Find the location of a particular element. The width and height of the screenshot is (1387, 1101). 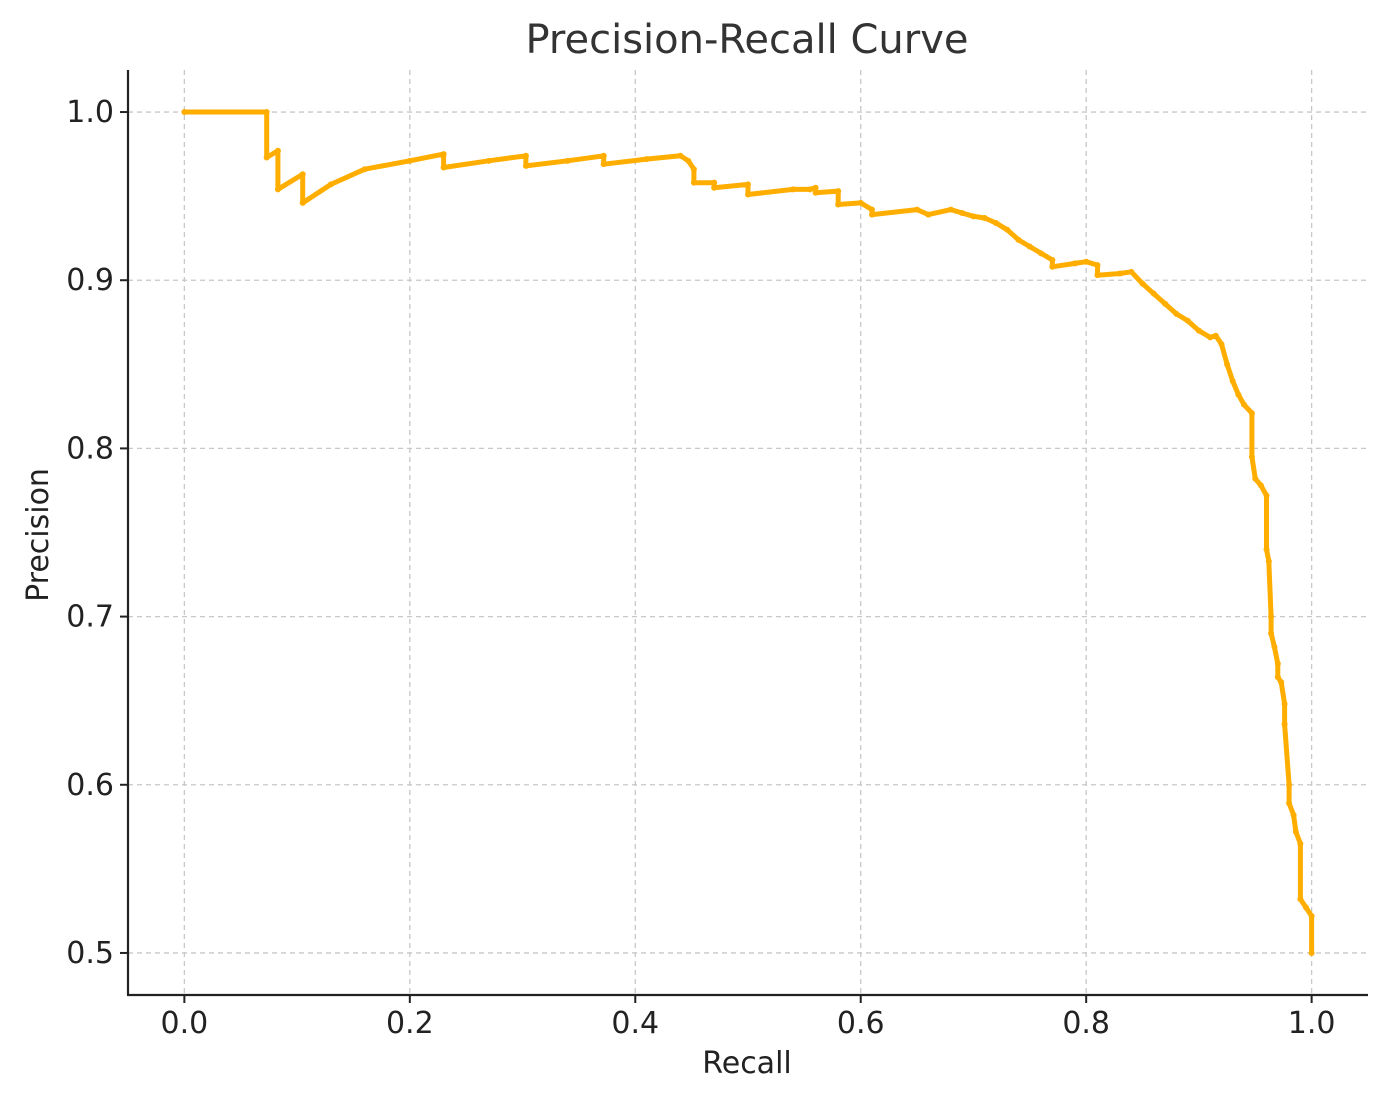

x-tick-label: 0.2 is located at coordinates (410, 1023).